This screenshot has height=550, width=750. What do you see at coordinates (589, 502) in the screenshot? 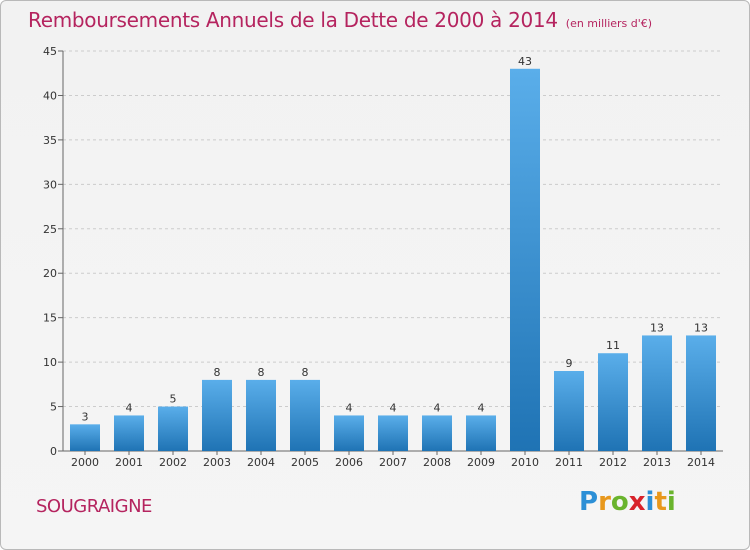
I see `logo-letter: P` at bounding box center [589, 502].